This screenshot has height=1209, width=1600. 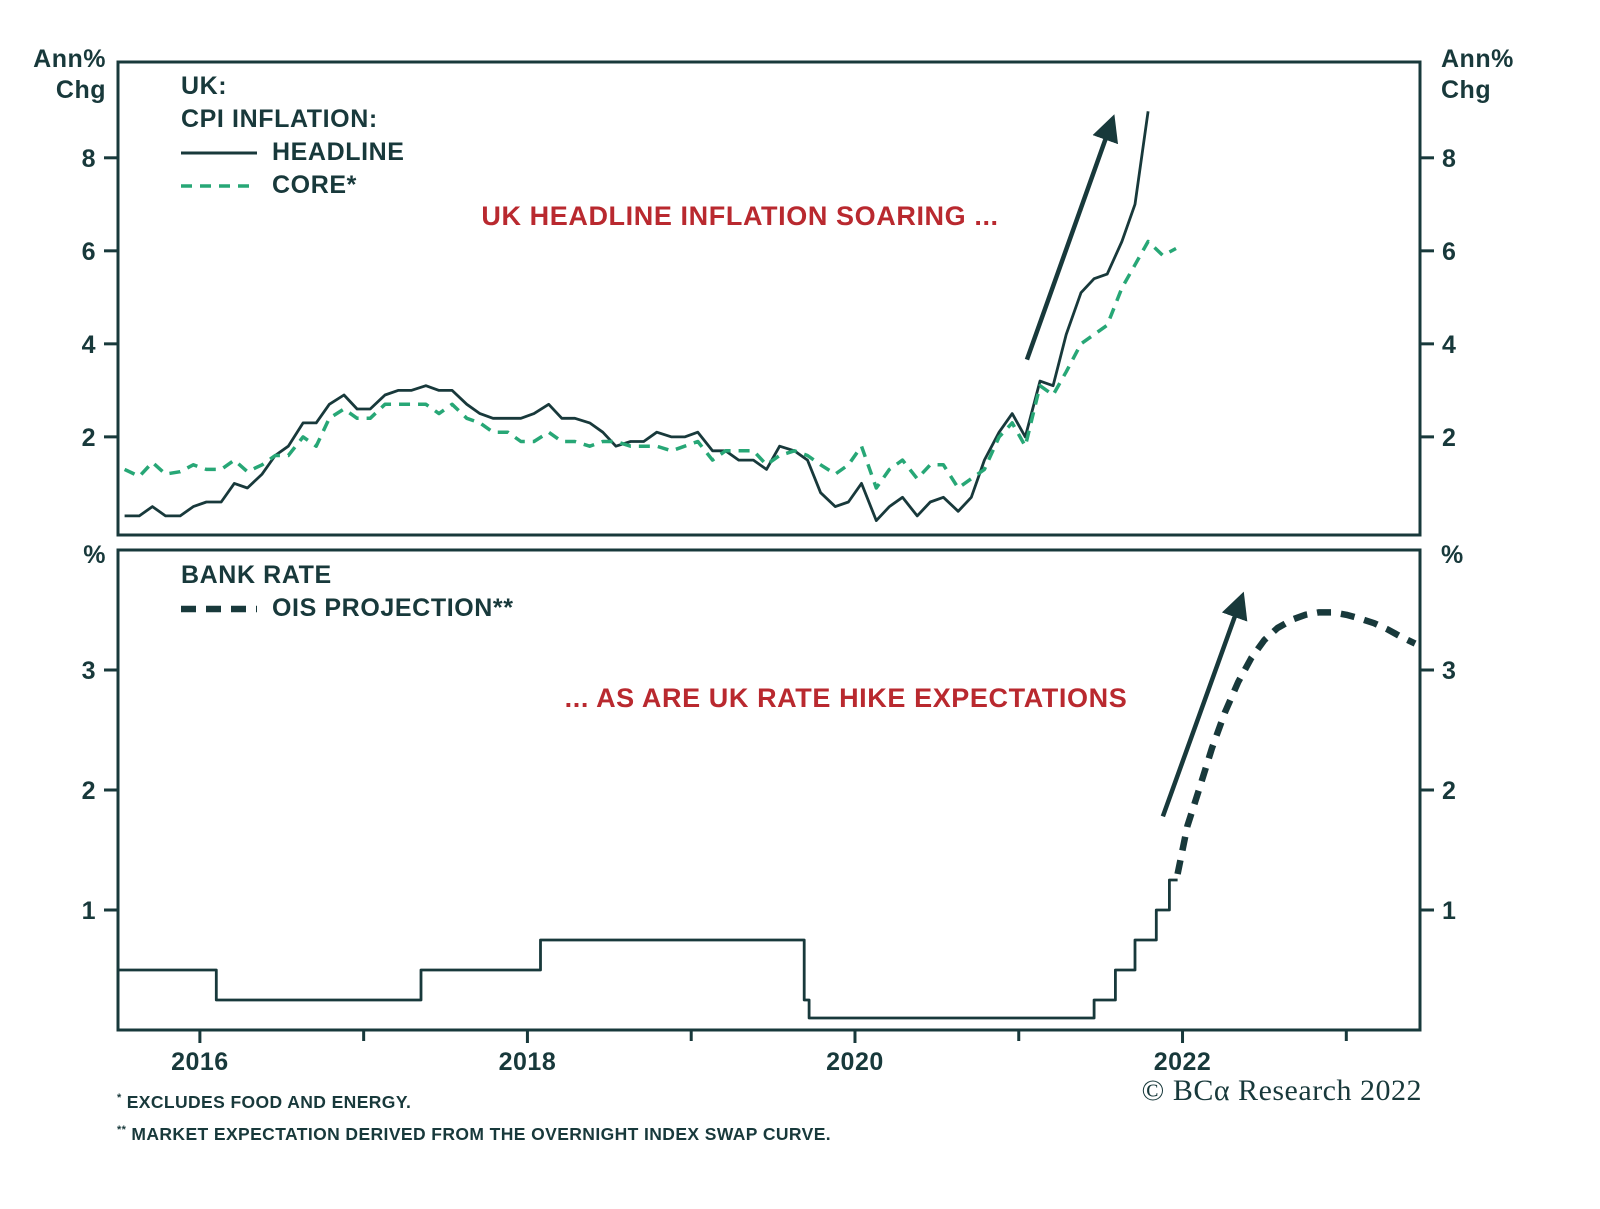 I want to click on y-tick-label-left: 6, so click(x=89, y=252).